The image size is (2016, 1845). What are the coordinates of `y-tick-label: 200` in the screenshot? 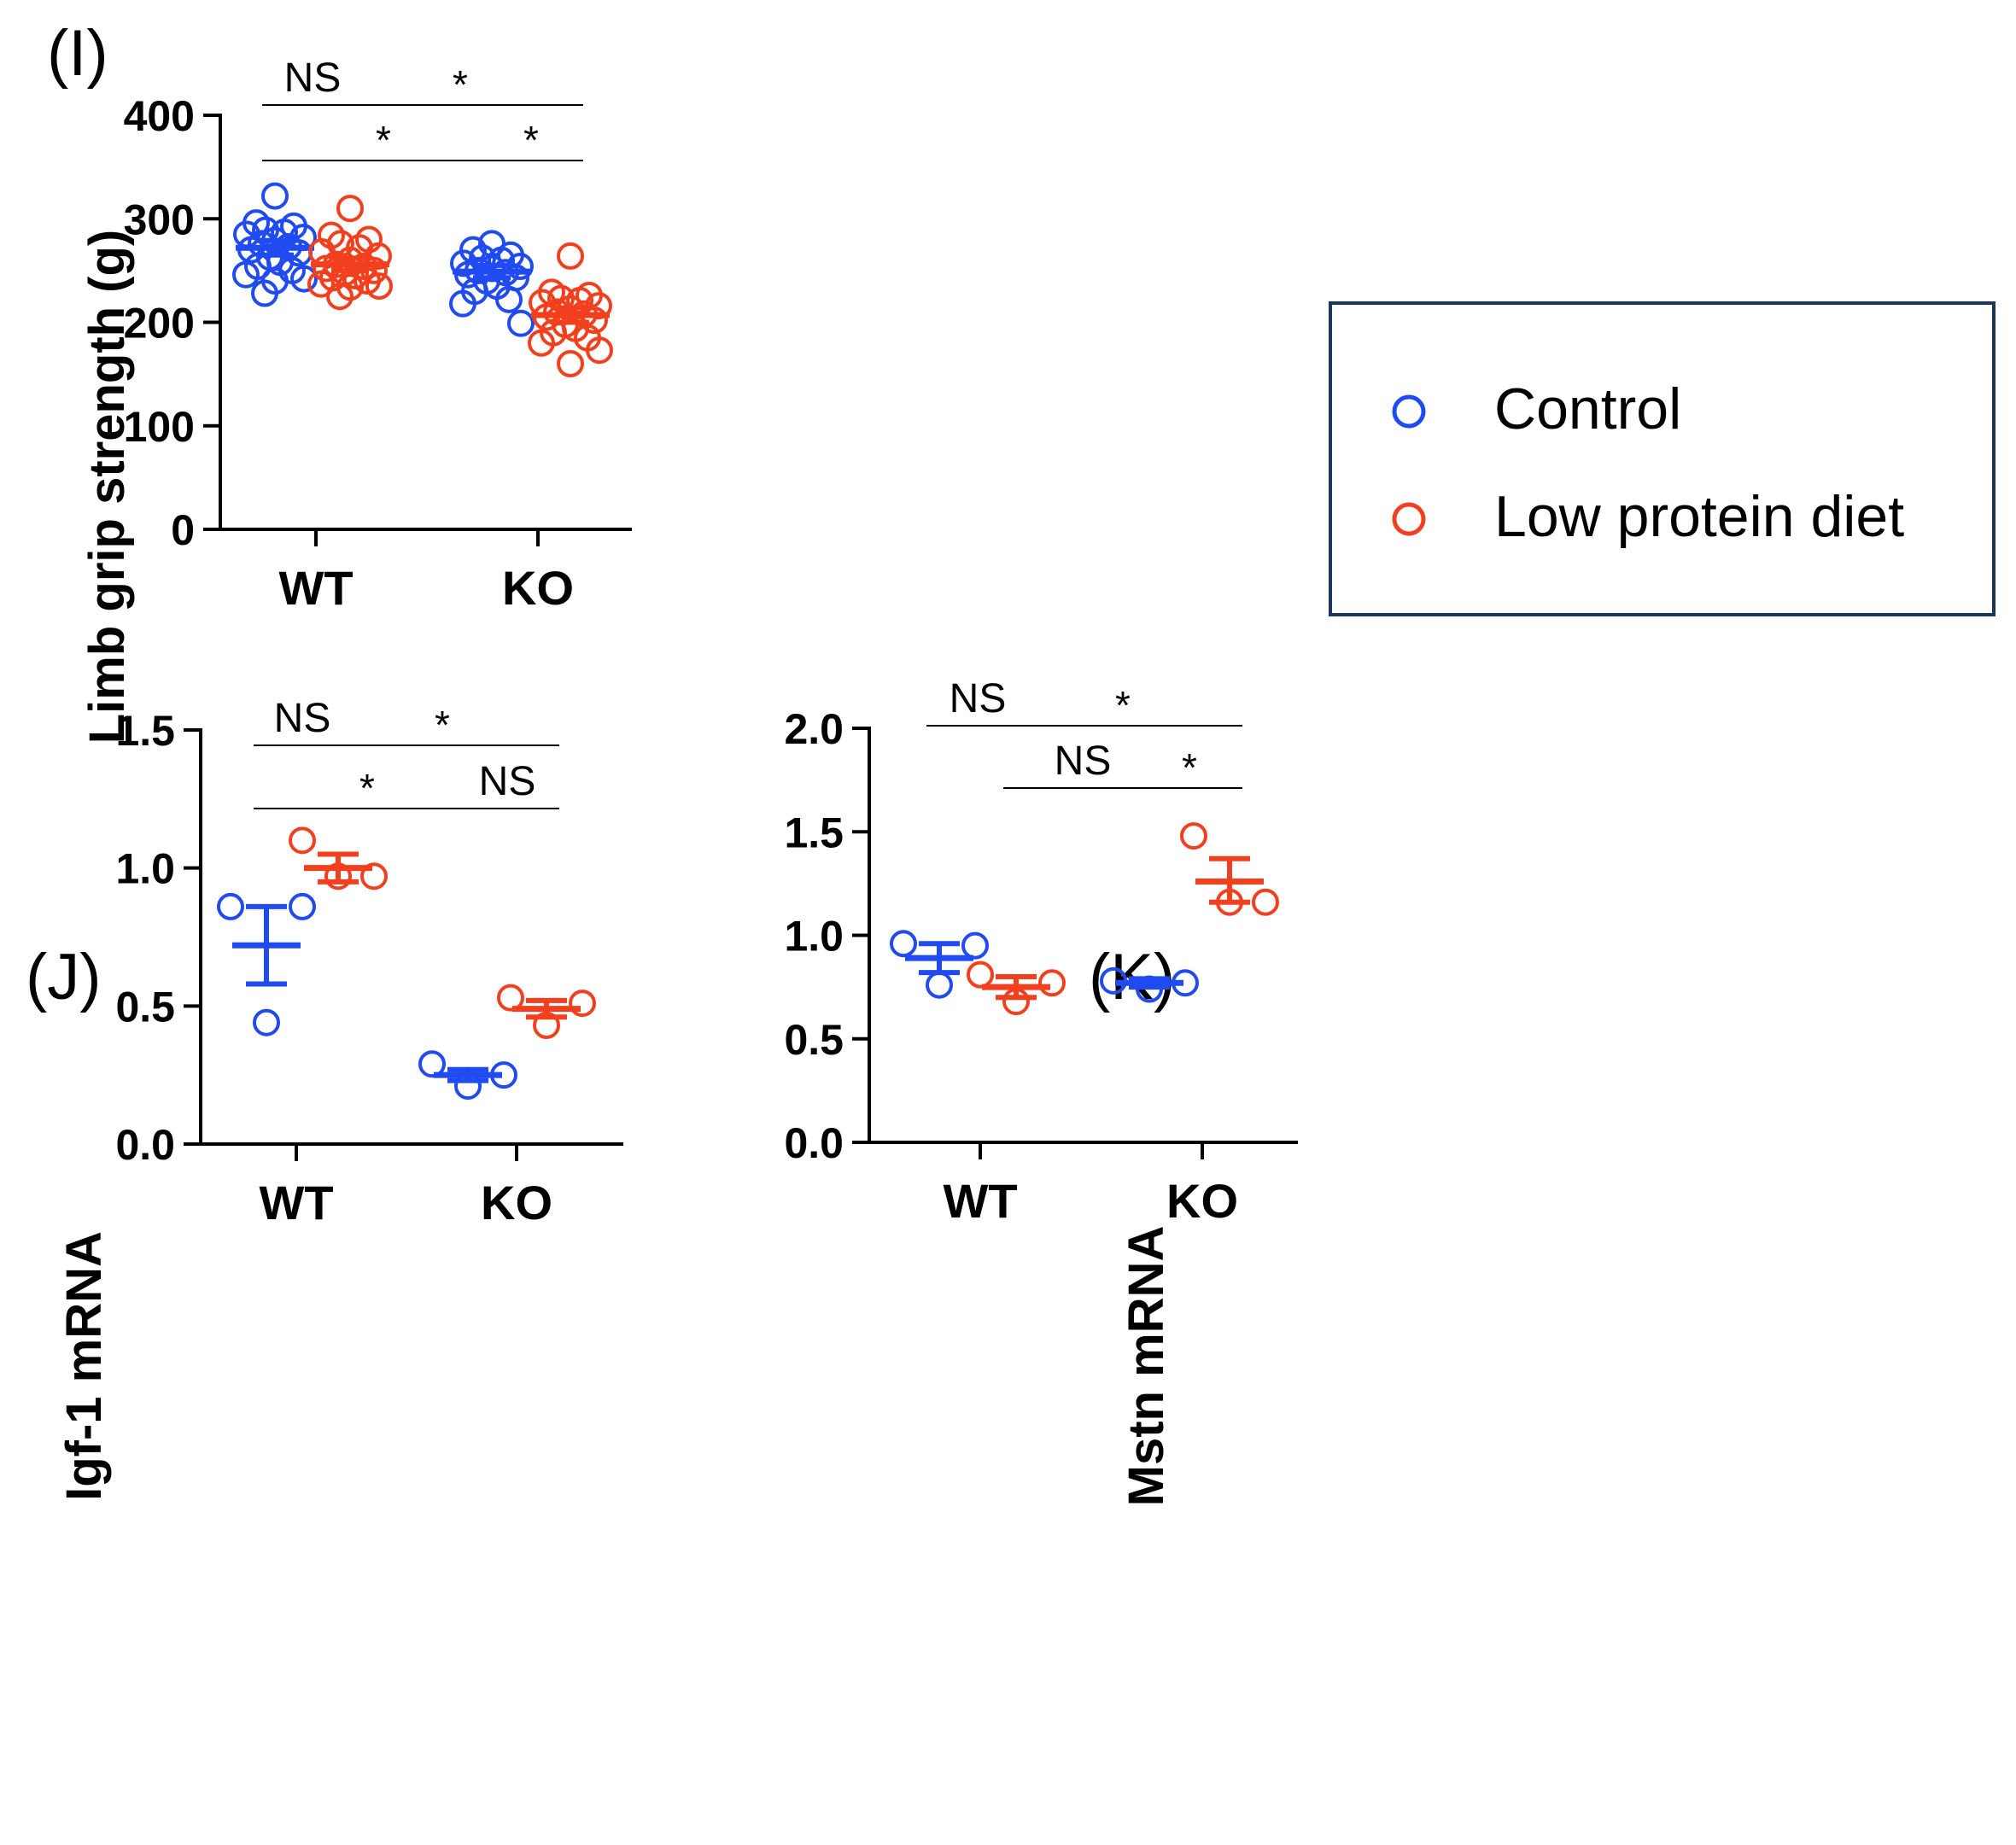 It's located at (159, 323).